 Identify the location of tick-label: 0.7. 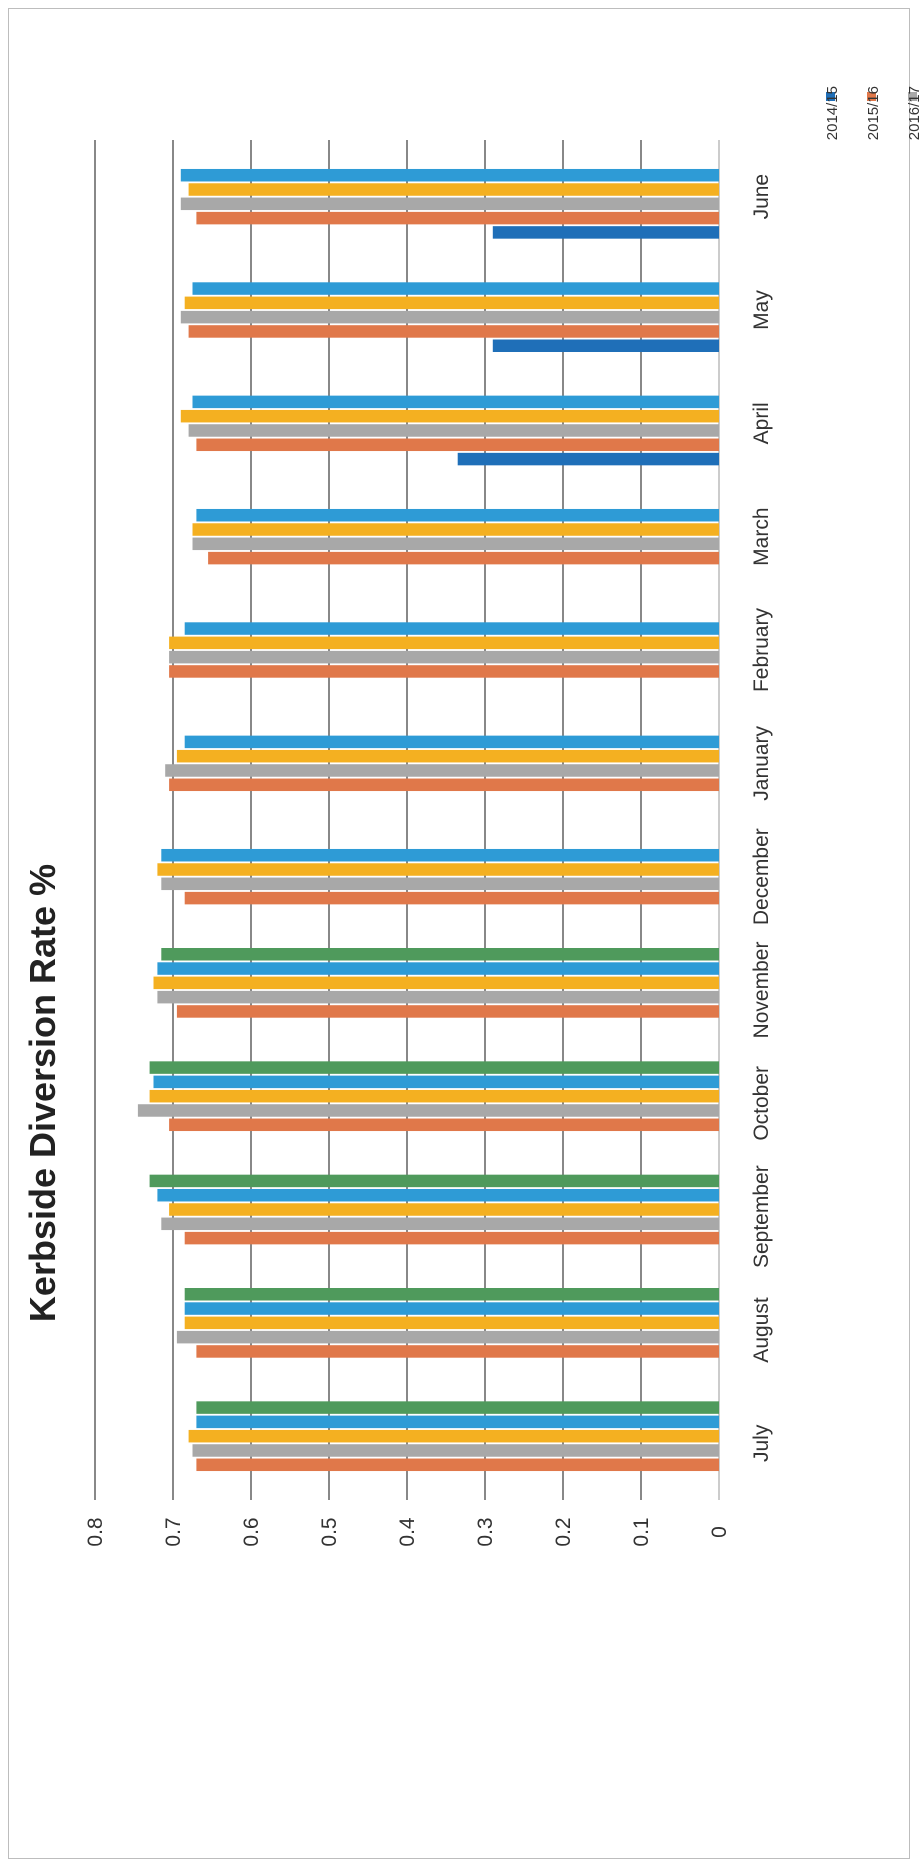
(173, 1531).